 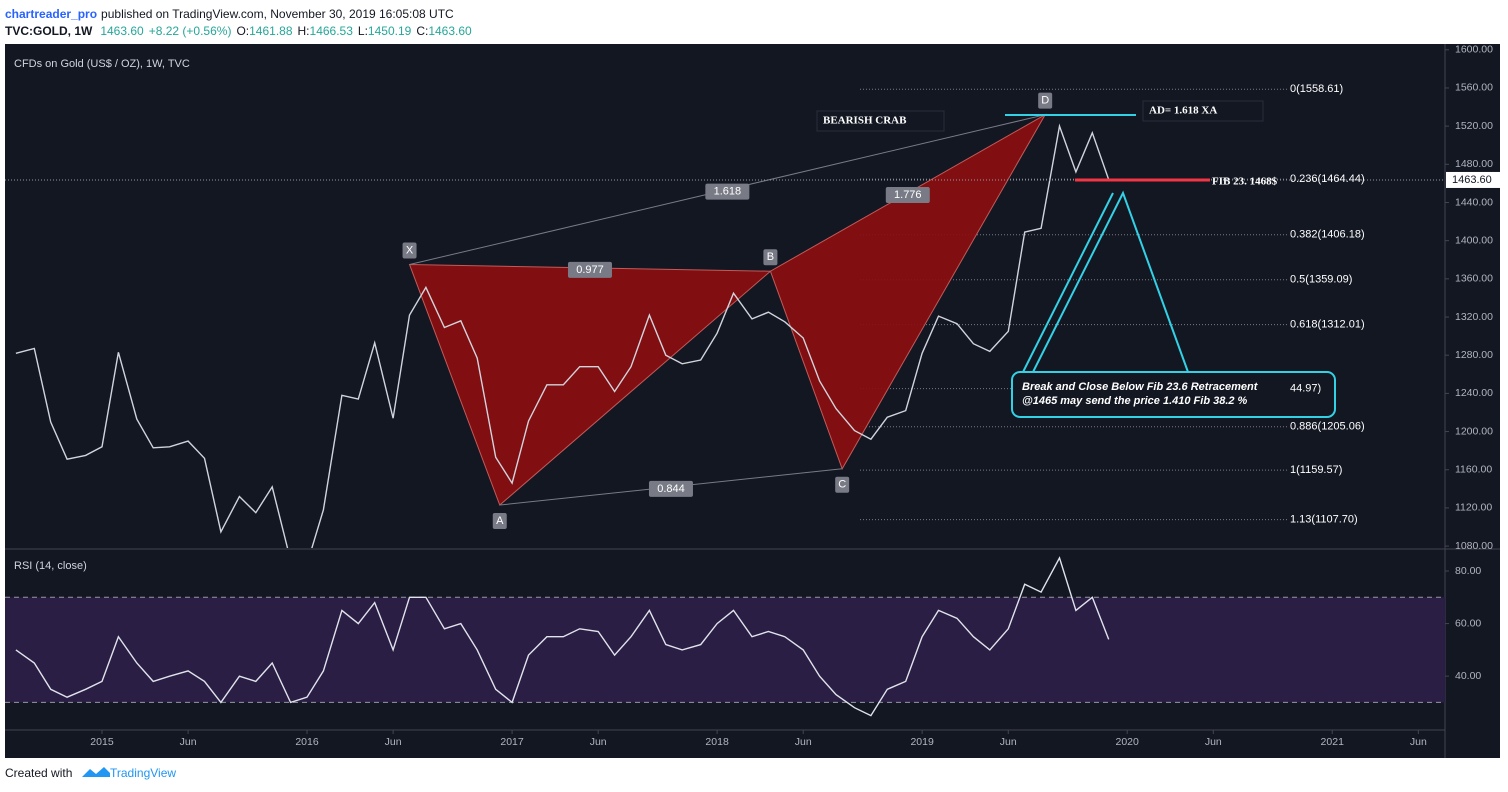 I want to click on fib-label: 0.618(1312.01), so click(x=1327, y=325).